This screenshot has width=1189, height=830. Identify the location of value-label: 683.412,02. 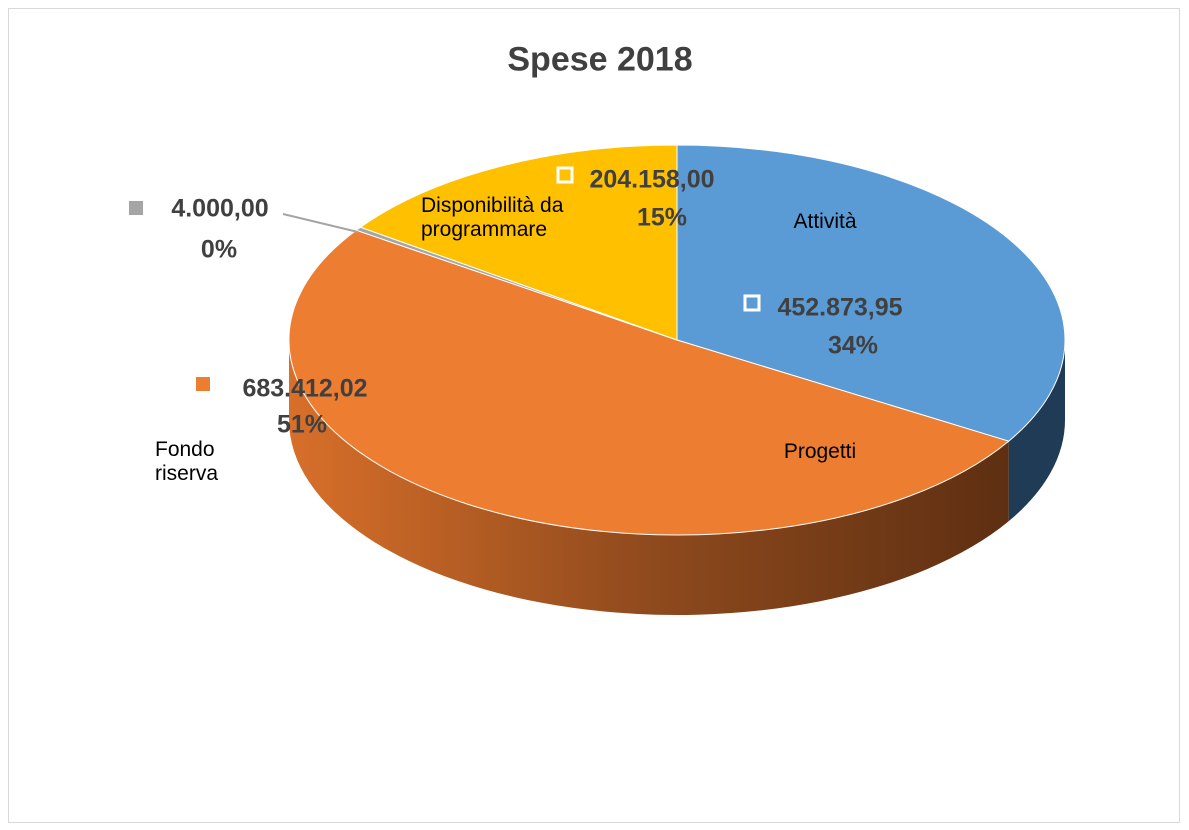
(305, 388).